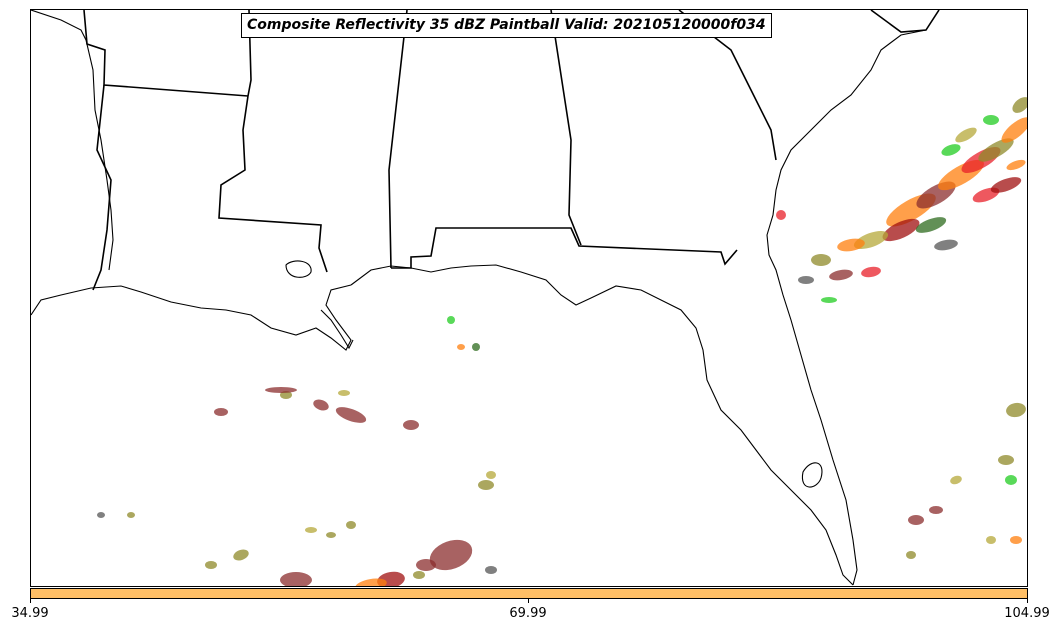 The height and width of the screenshot is (633, 1062). I want to click on florida-east-coast, so click(846, 307).